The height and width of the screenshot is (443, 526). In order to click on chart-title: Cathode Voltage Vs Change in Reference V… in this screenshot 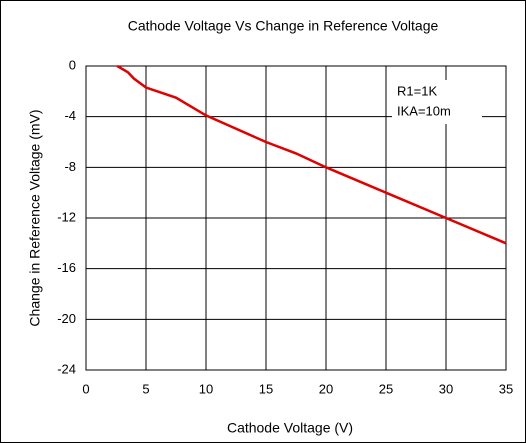, I will do `click(283, 26)`.